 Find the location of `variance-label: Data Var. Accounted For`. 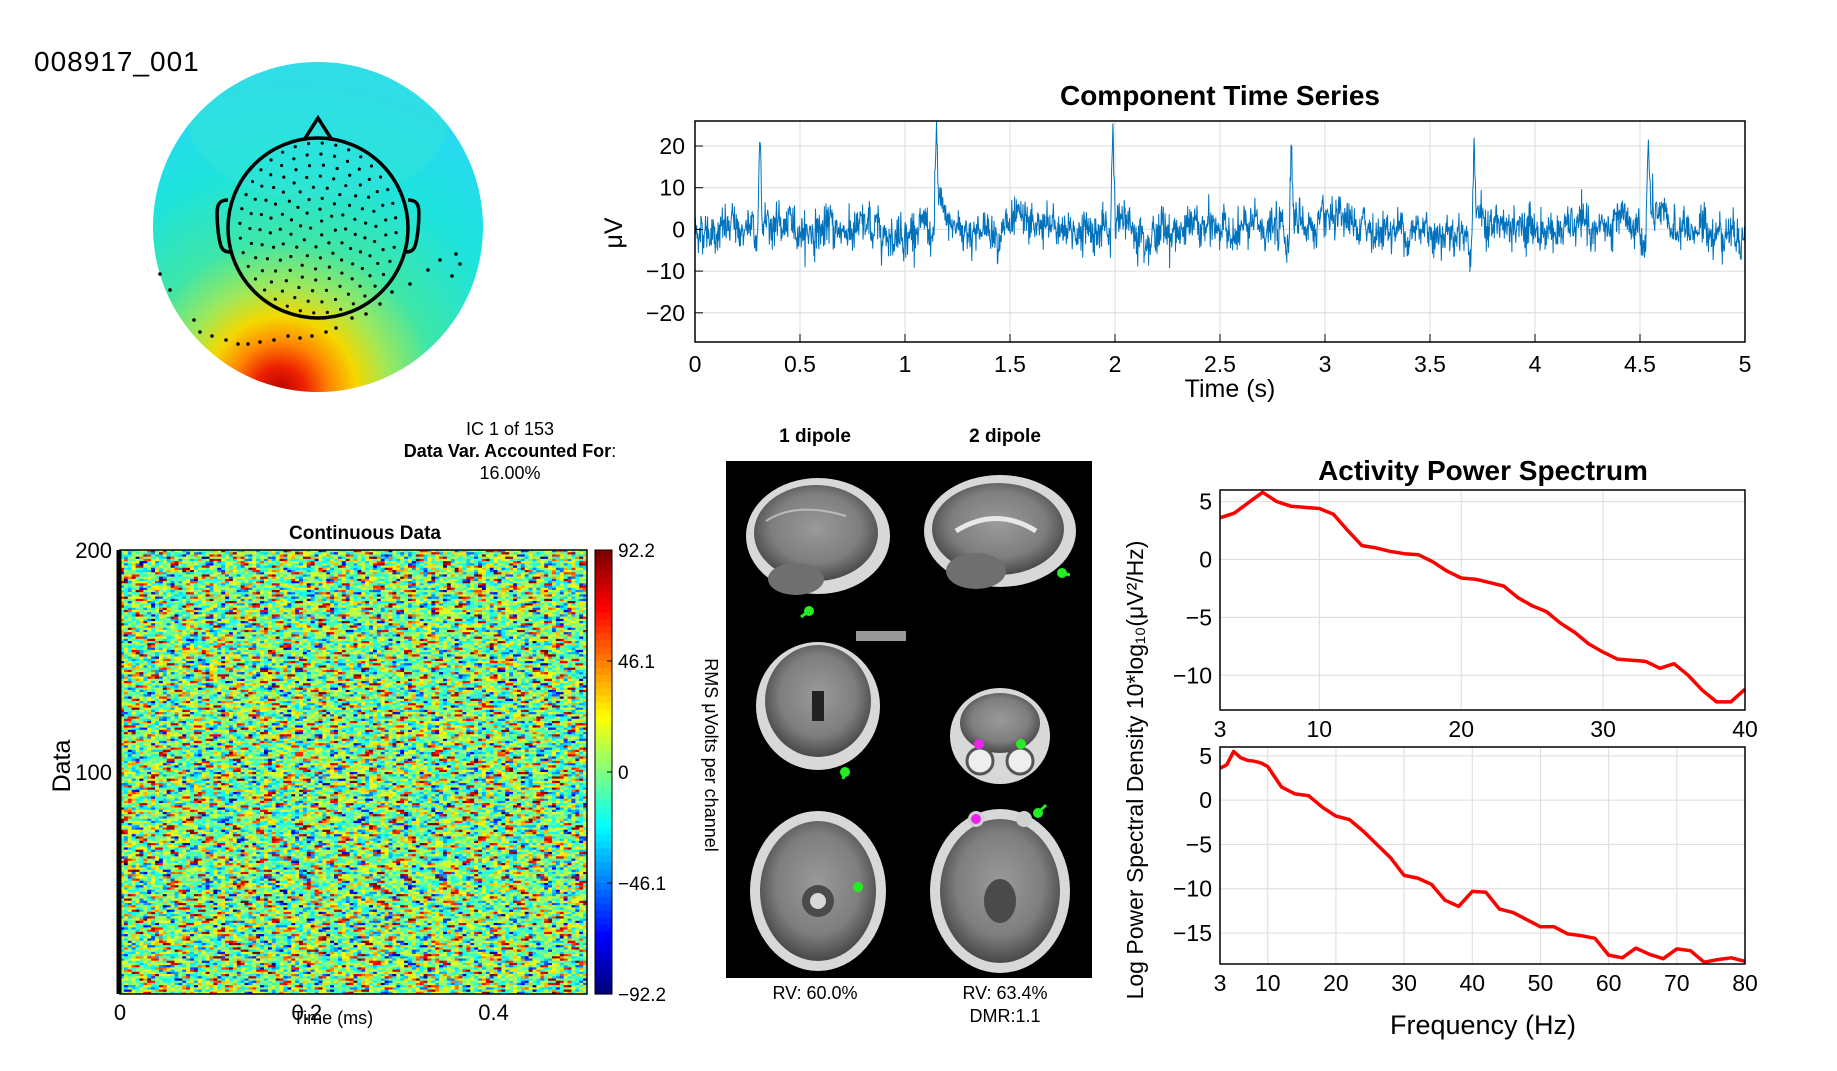

variance-label: Data Var. Accounted For is located at coordinates (507, 451).